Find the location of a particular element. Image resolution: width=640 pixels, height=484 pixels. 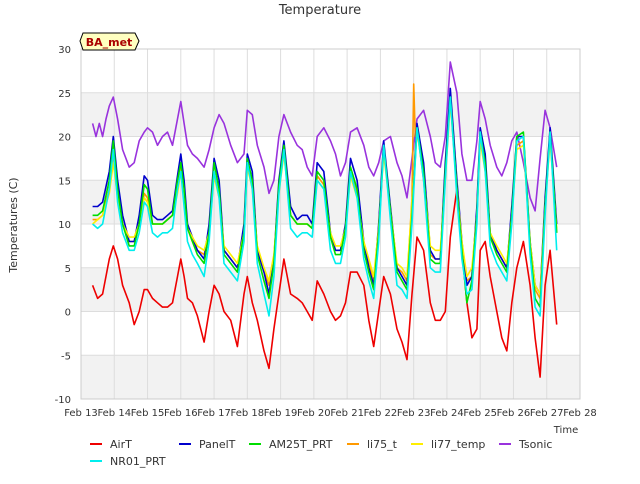

site-label: BA_met is located at coordinates (109, 42).